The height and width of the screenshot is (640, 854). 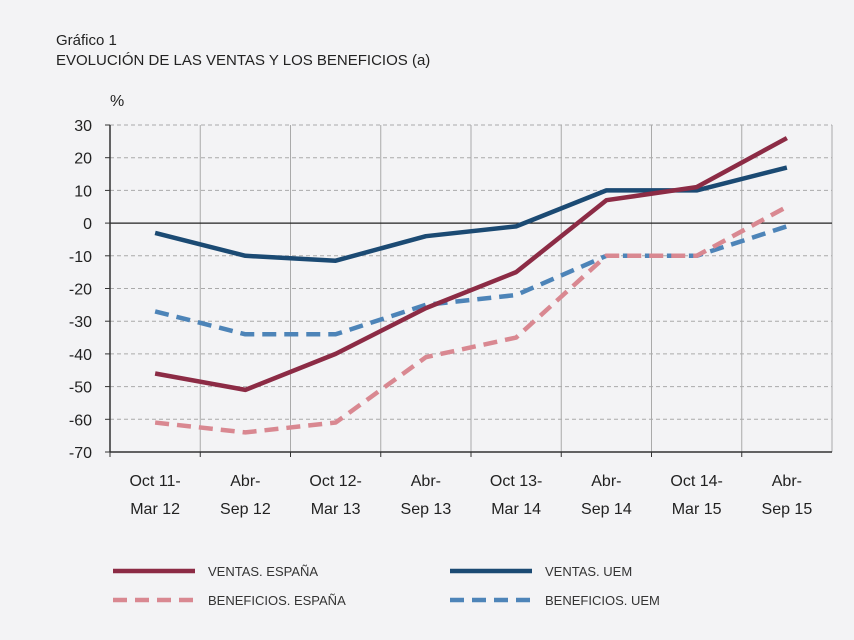 What do you see at coordinates (426, 509) in the screenshot?
I see `x-tick-label: Sep 13` at bounding box center [426, 509].